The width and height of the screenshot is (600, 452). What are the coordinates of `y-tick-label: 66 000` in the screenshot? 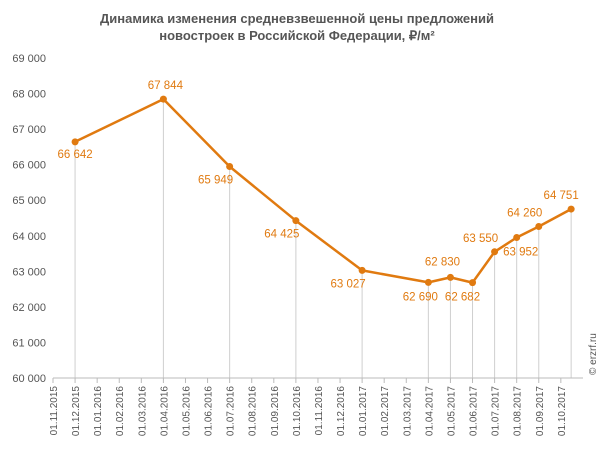 It's located at (29, 166).